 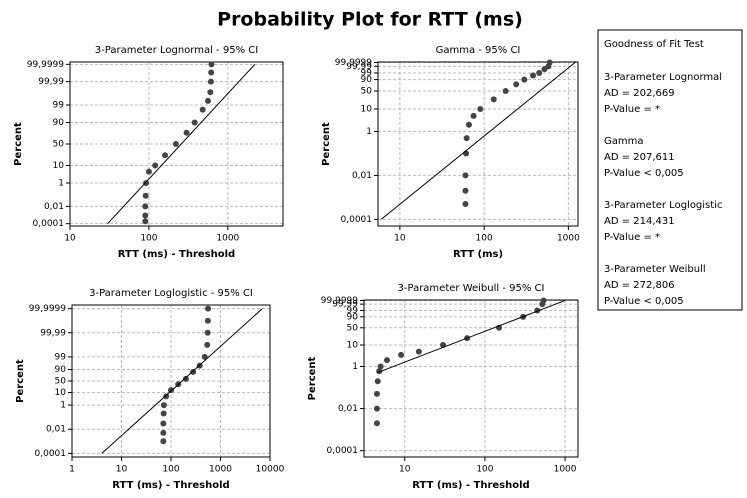 What do you see at coordinates (176, 50) in the screenshot?
I see `panel-title: 3-Parameter Lognormal - 95% CI` at bounding box center [176, 50].